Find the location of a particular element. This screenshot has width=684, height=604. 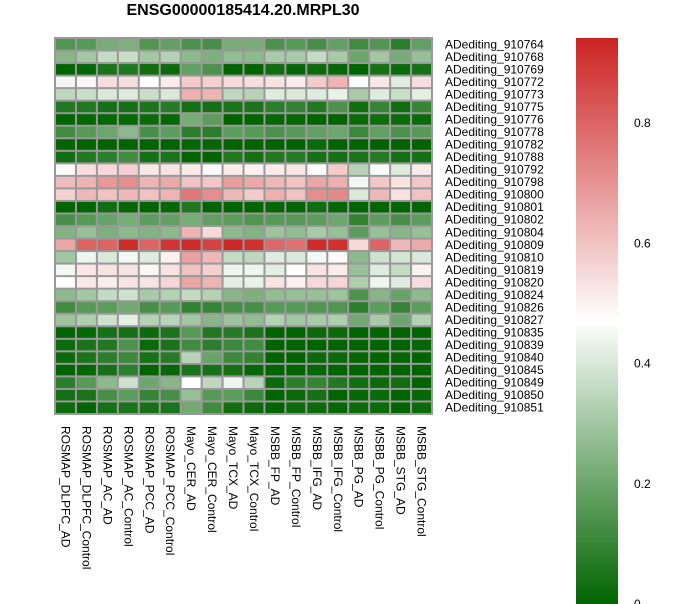

colorbar-tick-label: 0.8 is located at coordinates (642, 123).